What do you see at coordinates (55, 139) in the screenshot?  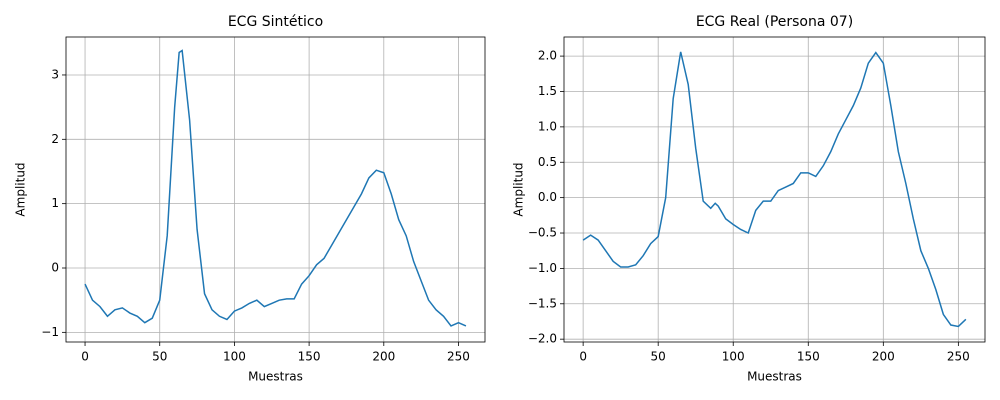 I see `y-tick-label: 2` at bounding box center [55, 139].